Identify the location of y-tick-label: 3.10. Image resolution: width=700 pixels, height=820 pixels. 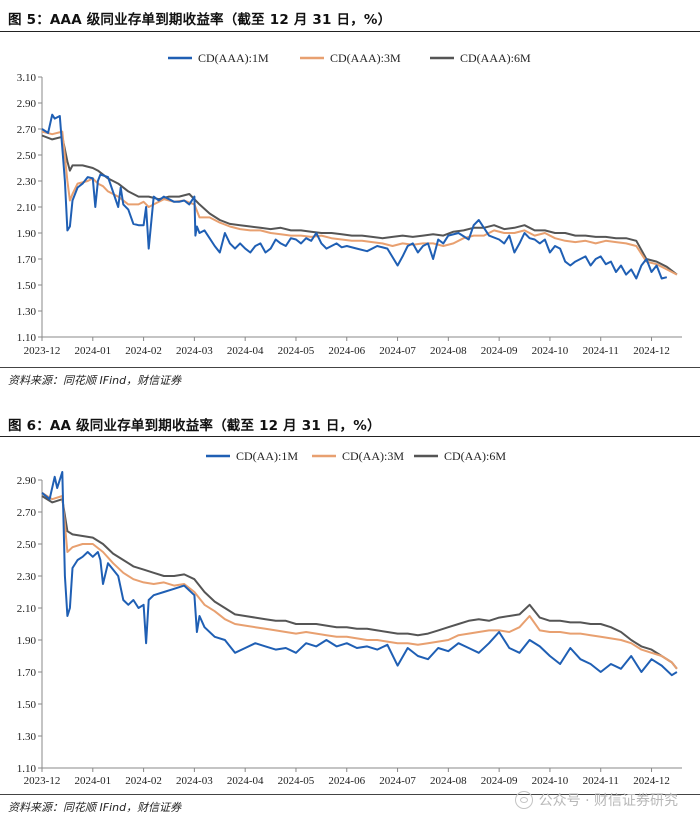
(27, 78).